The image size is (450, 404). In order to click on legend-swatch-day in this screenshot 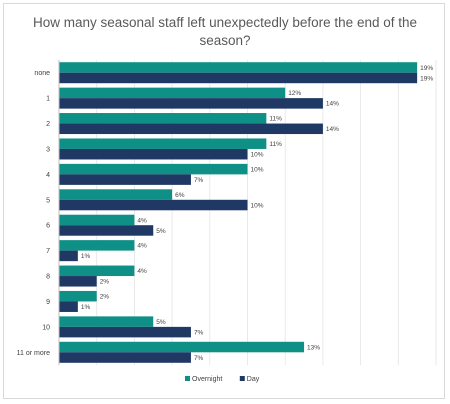, I will do `click(242, 378)`.